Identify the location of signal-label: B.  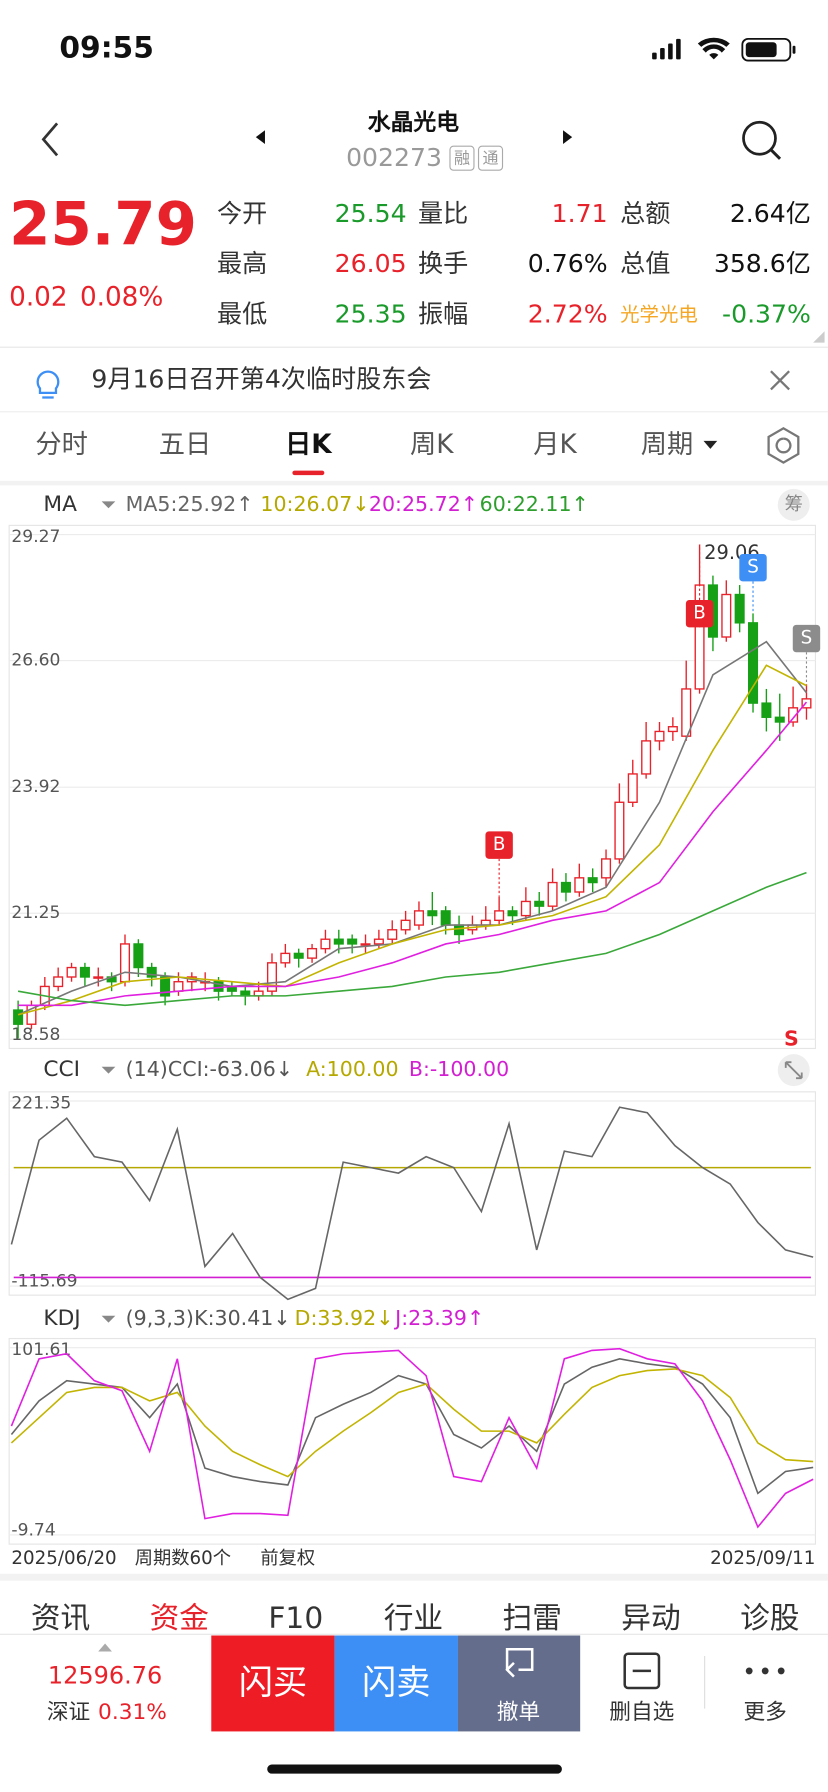
(699, 613).